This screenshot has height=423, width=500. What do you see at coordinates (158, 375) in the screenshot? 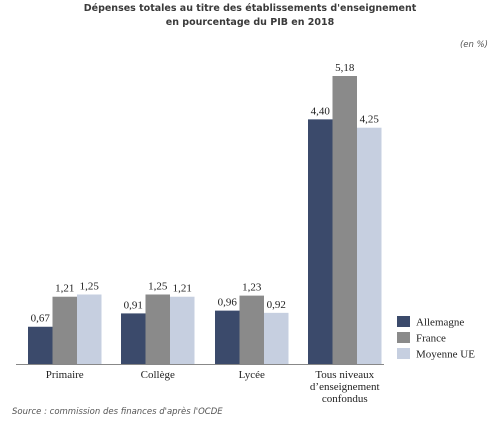
I see `x-tick-label: Collège` at bounding box center [158, 375].